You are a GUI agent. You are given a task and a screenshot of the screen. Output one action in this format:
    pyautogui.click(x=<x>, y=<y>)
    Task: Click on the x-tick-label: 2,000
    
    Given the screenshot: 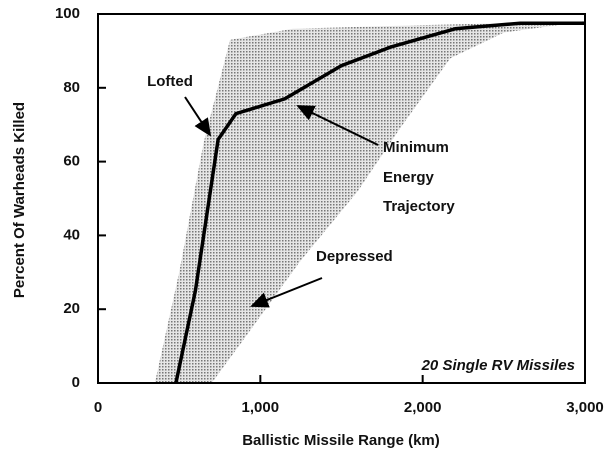 What is the action you would take?
    pyautogui.click(x=423, y=407)
    